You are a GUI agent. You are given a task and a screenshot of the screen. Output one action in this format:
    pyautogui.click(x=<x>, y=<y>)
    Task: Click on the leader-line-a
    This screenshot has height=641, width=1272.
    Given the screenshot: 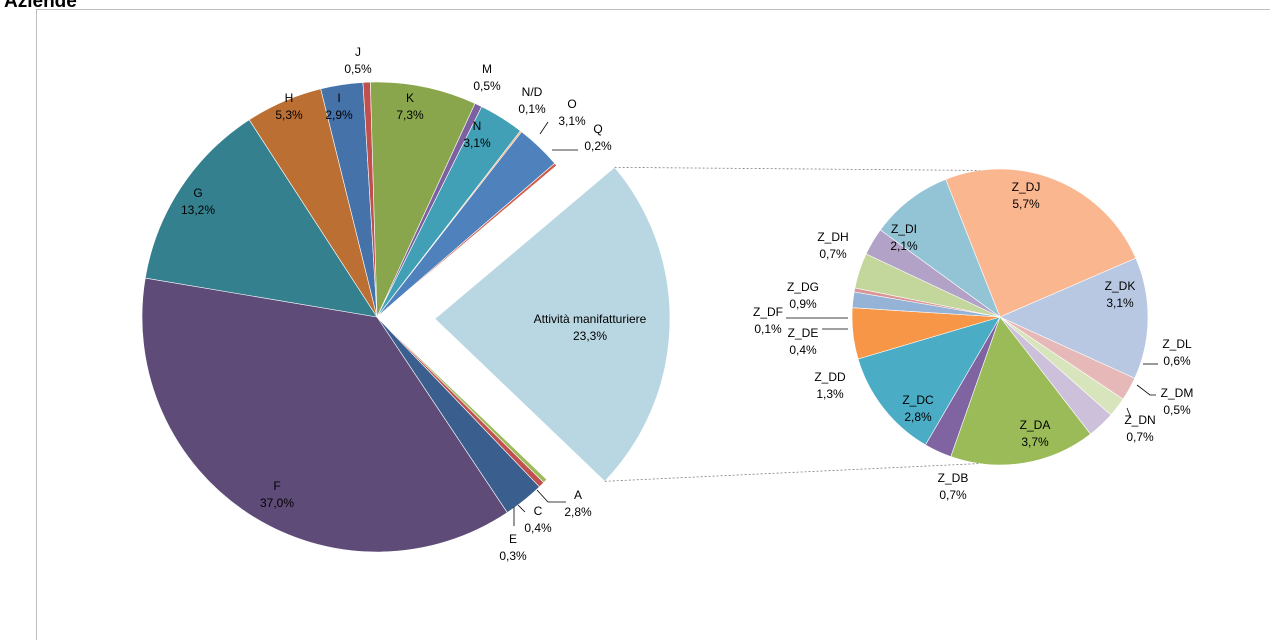 What is the action you would take?
    pyautogui.click(x=551, y=496)
    